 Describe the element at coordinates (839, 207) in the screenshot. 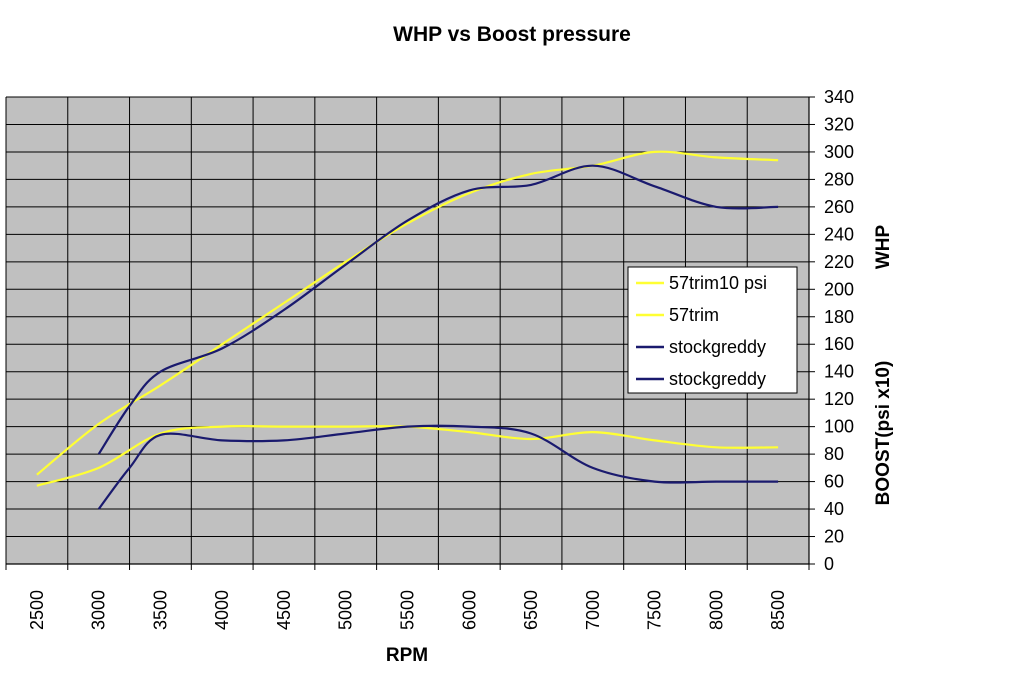

I see `y-tick-label: 260` at that location.